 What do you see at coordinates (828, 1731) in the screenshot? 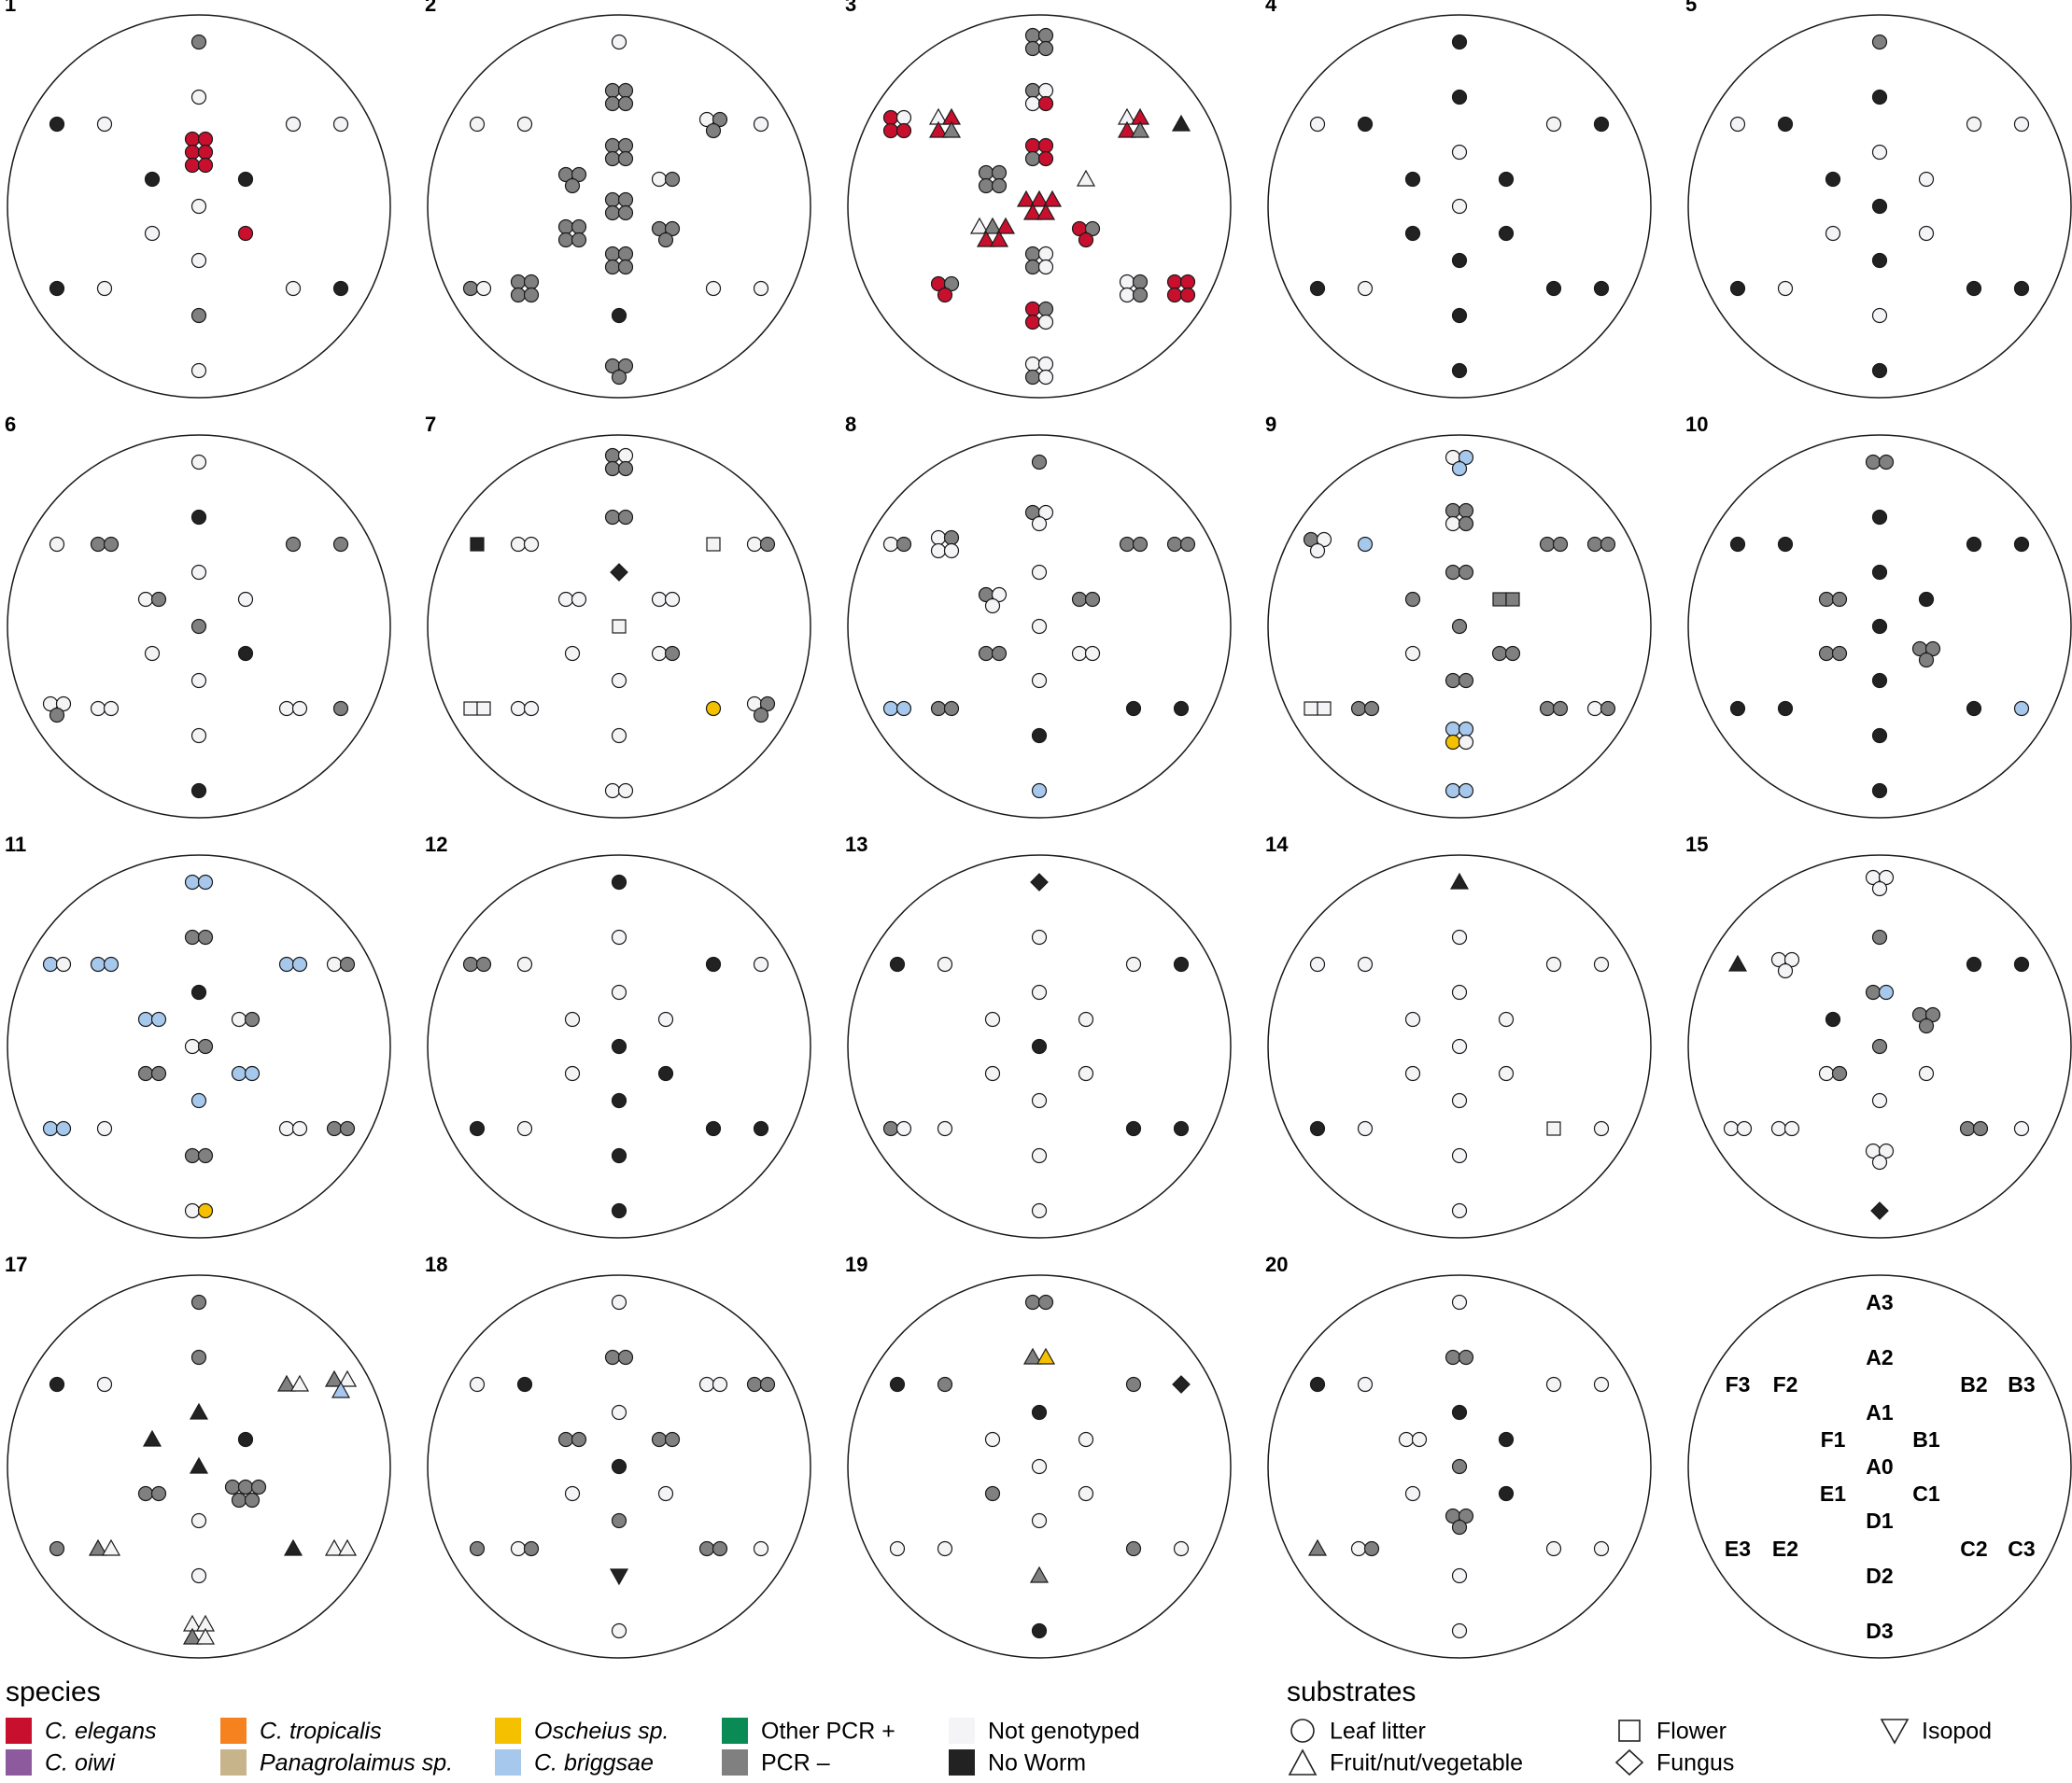
I see `species-label: Other PCR +` at bounding box center [828, 1731].